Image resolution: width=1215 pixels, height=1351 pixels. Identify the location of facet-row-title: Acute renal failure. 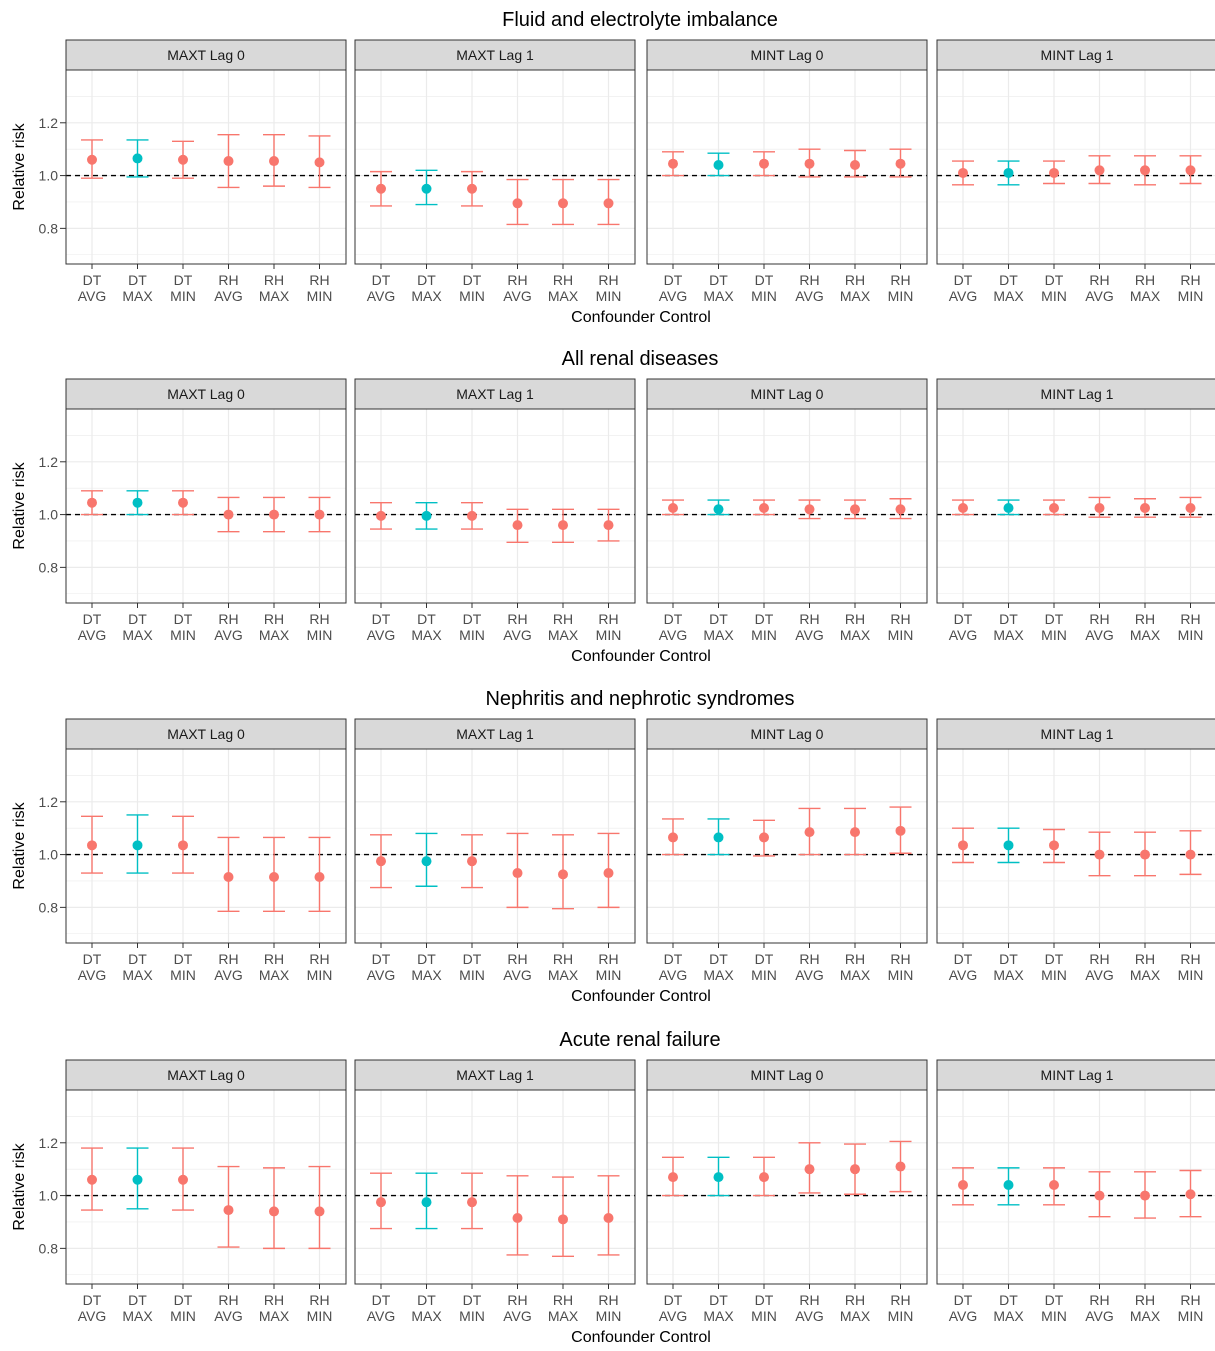
(639, 1040).